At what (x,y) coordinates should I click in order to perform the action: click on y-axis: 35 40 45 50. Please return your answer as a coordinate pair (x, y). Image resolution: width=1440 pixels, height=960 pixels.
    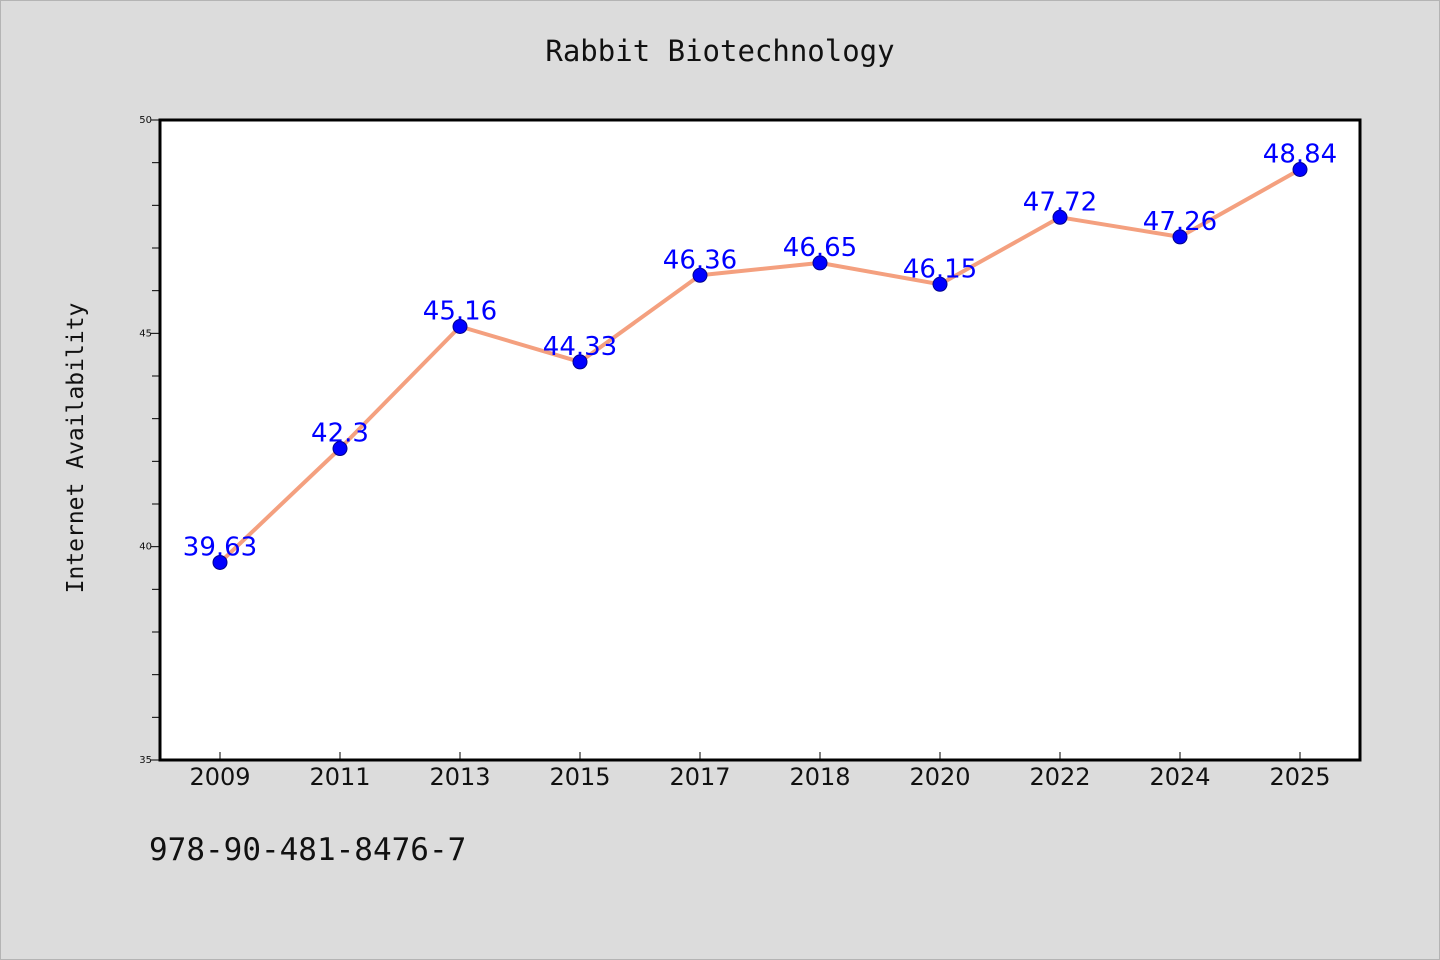
    Looking at the image, I should click on (149, 440).